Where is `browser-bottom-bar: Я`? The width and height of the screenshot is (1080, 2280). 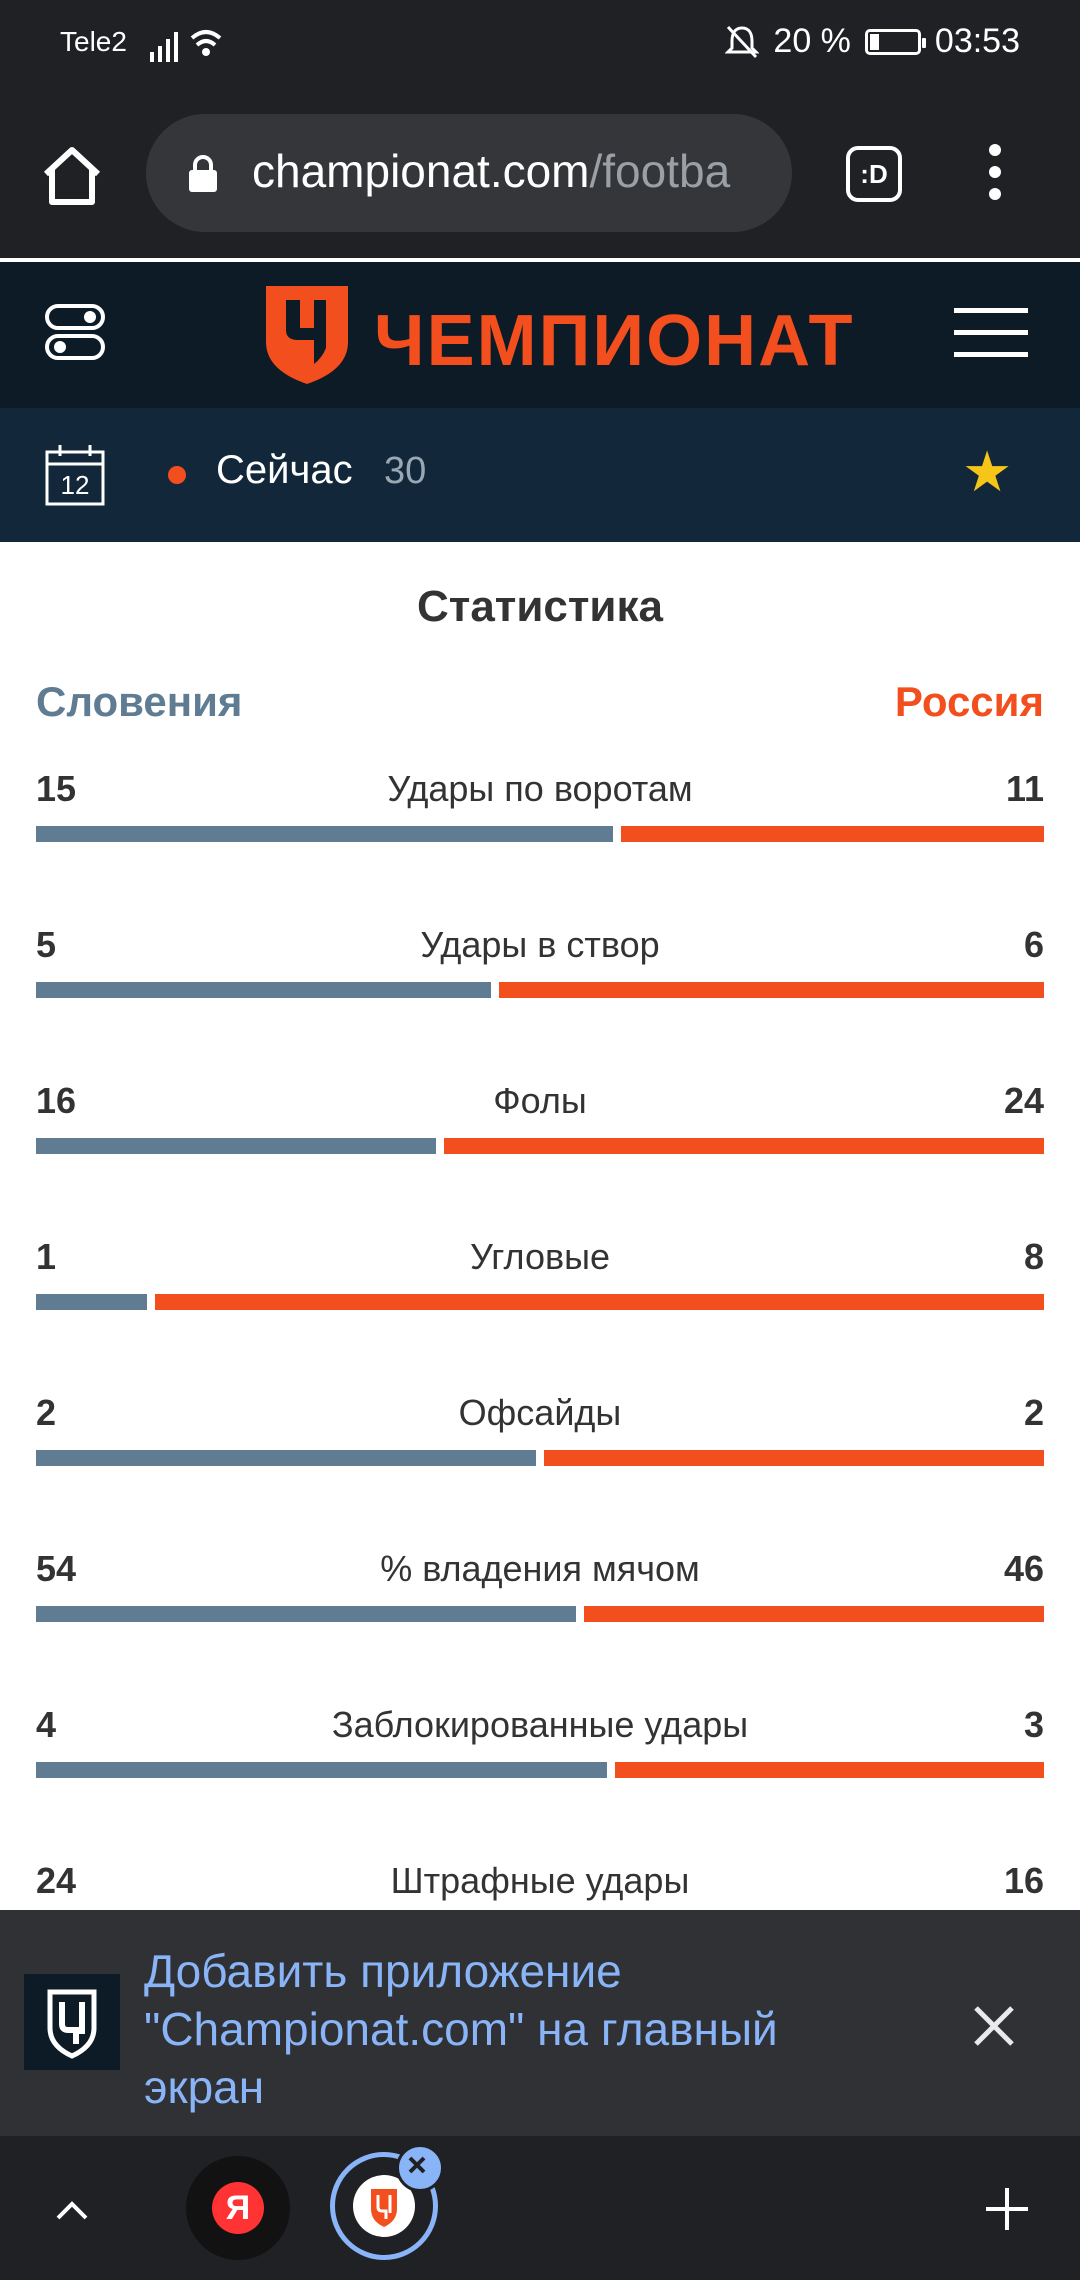 browser-bottom-bar: Я is located at coordinates (540, 2208).